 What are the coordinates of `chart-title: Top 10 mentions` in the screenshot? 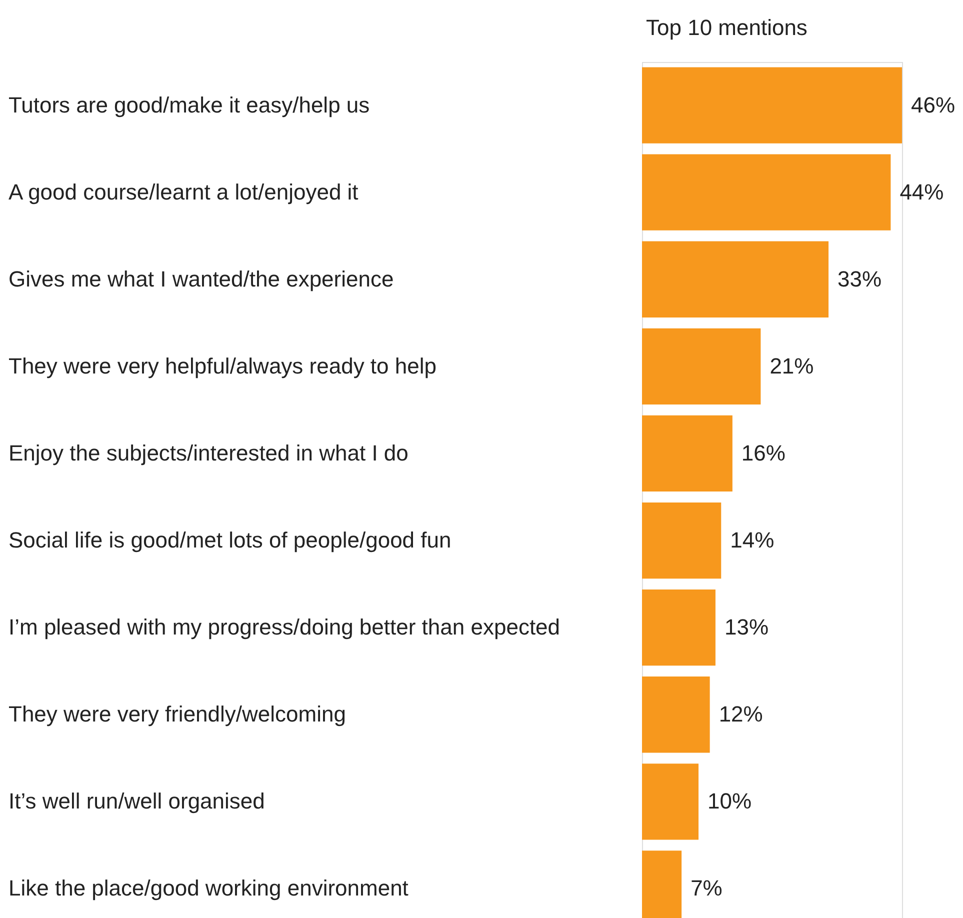 It's located at (727, 27).